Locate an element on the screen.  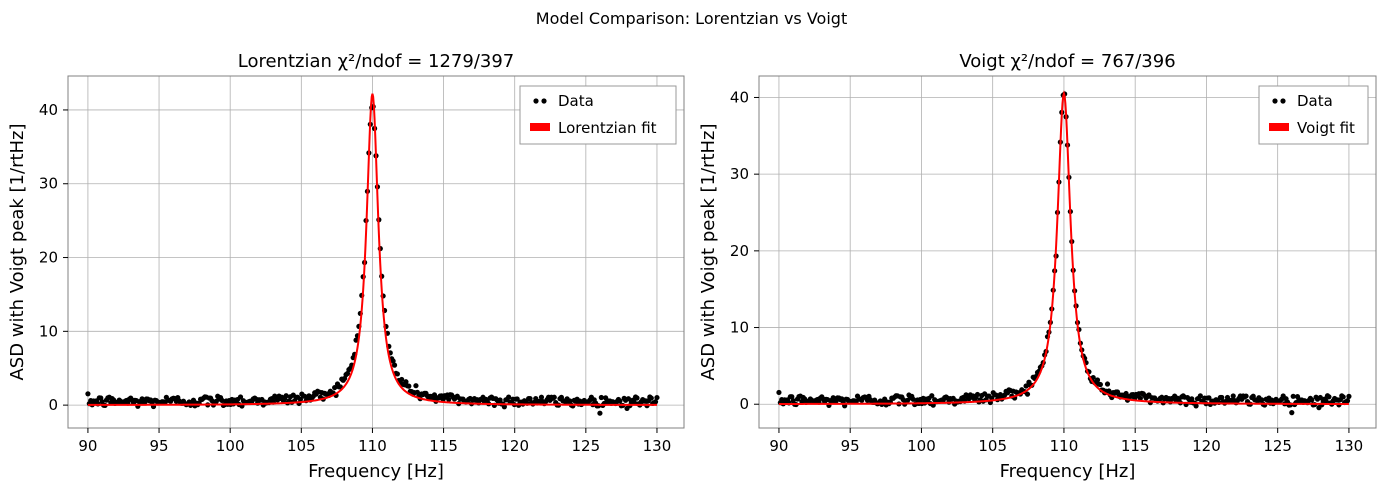
figure-suptitle: Model Comparison: Lorentzian vs Voigt is located at coordinates (691, 18).